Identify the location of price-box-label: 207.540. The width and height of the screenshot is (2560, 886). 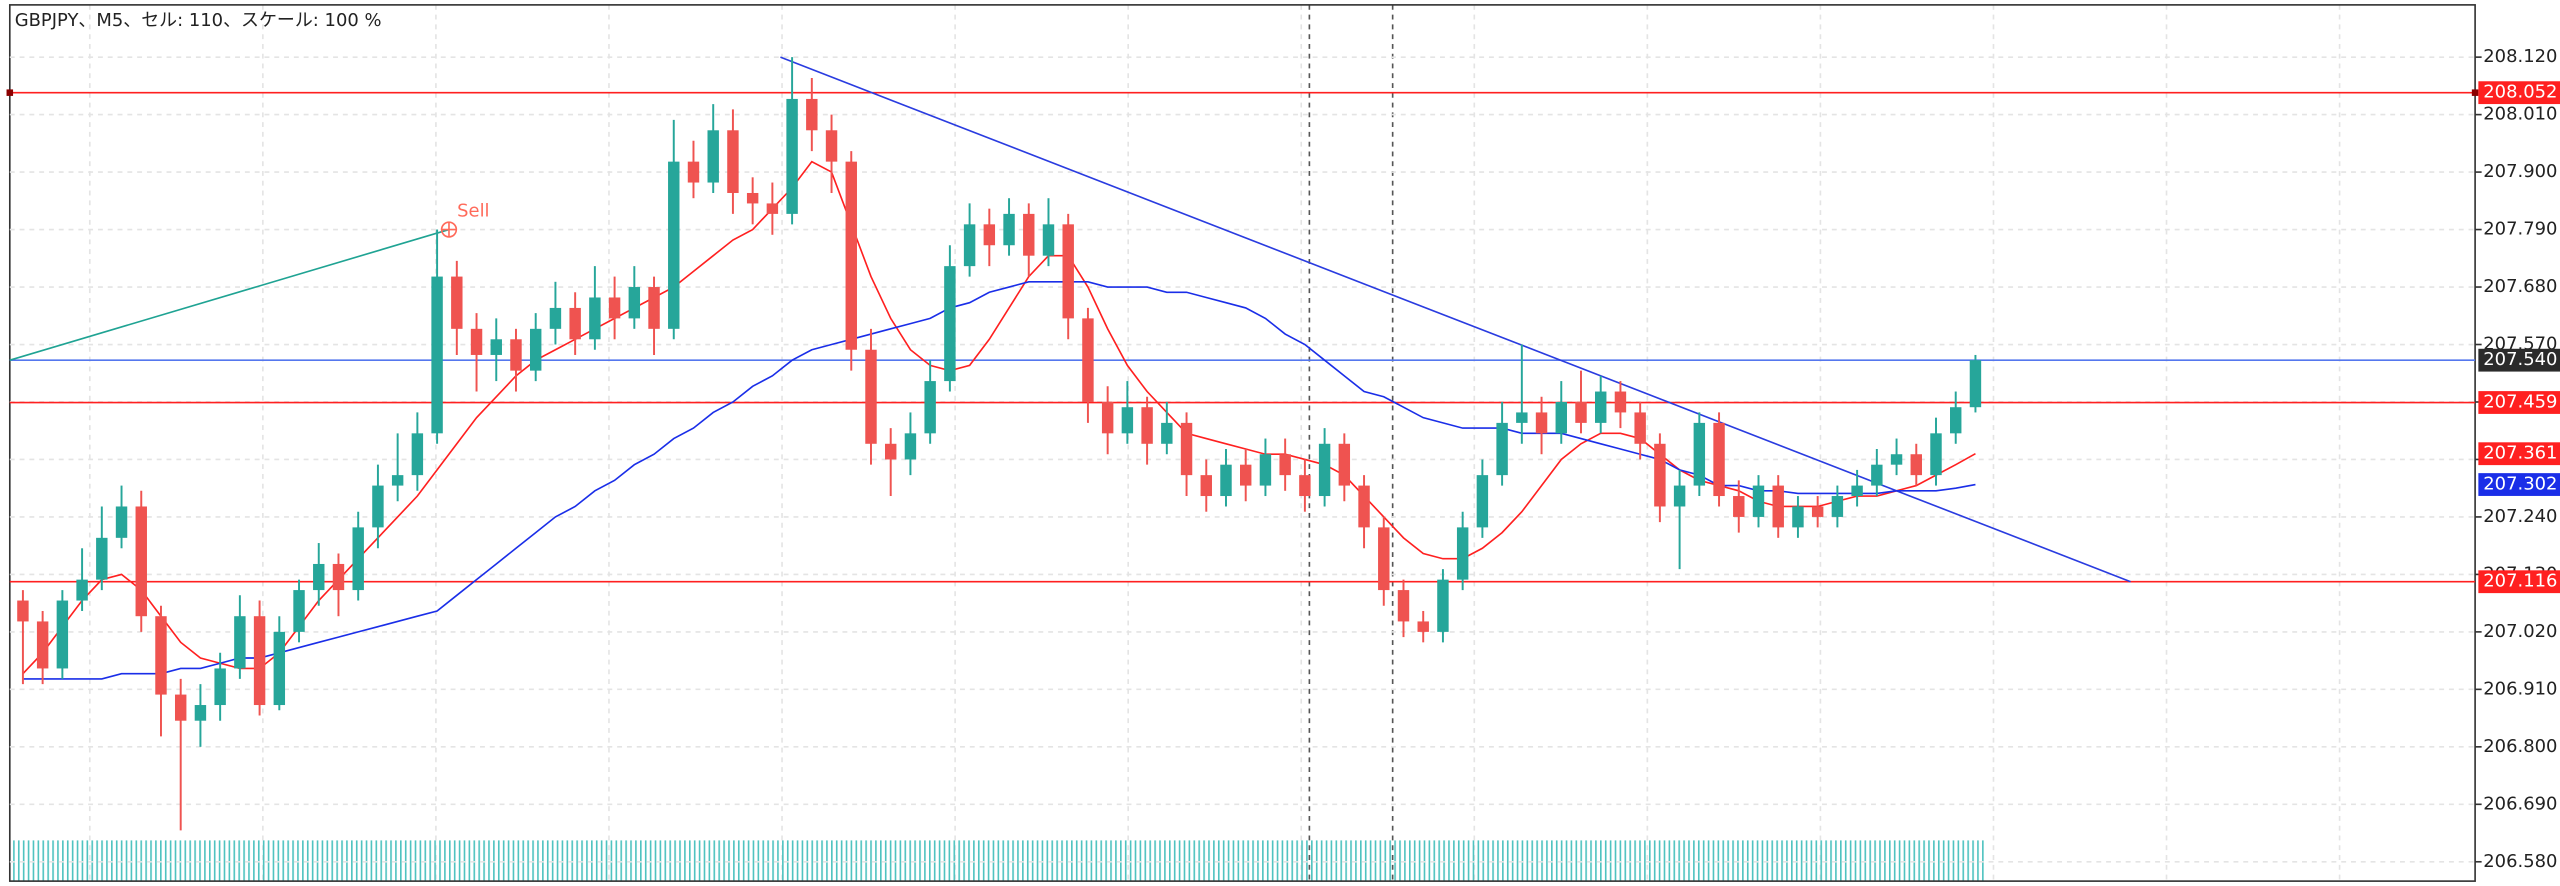
(2520, 359).